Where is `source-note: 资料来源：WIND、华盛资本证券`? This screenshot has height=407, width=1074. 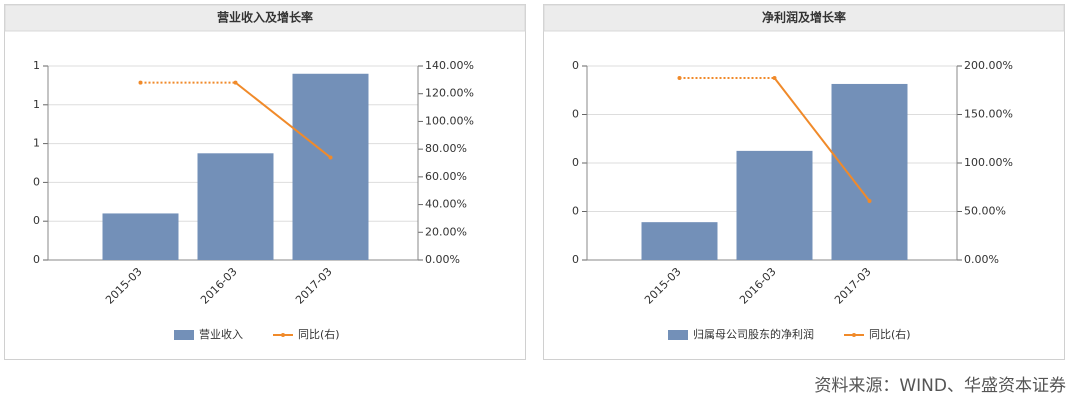 source-note: 资料来源：WIND、华盛资本证券 is located at coordinates (940, 386).